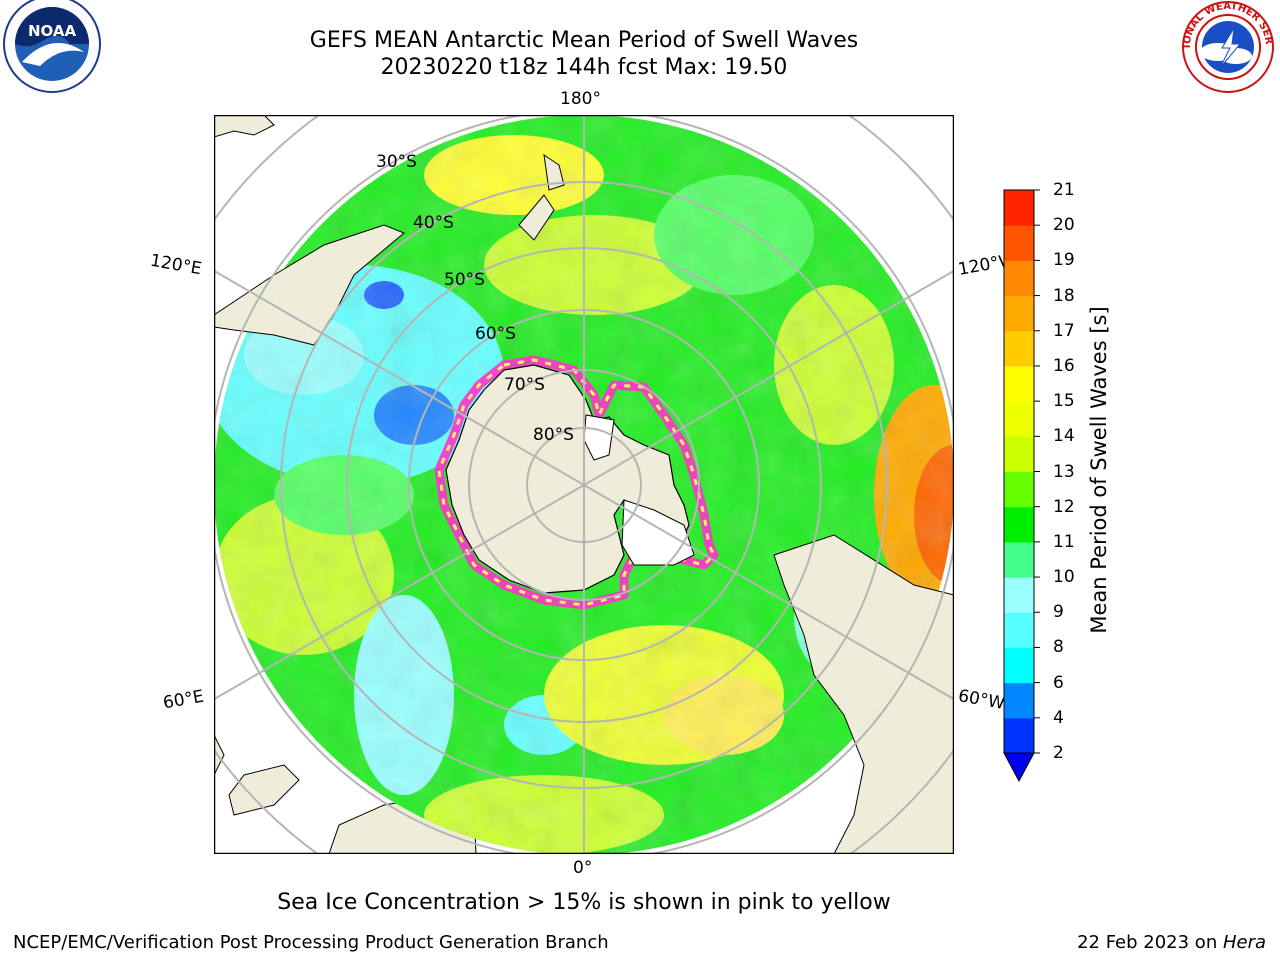 Image resolution: width=1280 pixels, height=960 pixels. Describe the element at coordinates (553, 435) in the screenshot. I see `lat-label-80s: 80°S` at that location.